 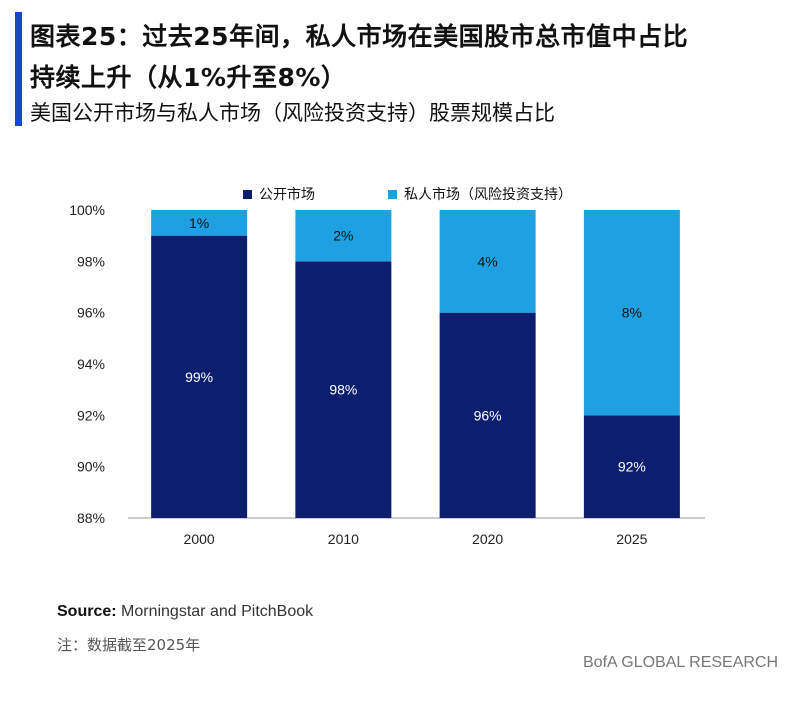 I want to click on bar-public-2000, so click(x=199, y=376).